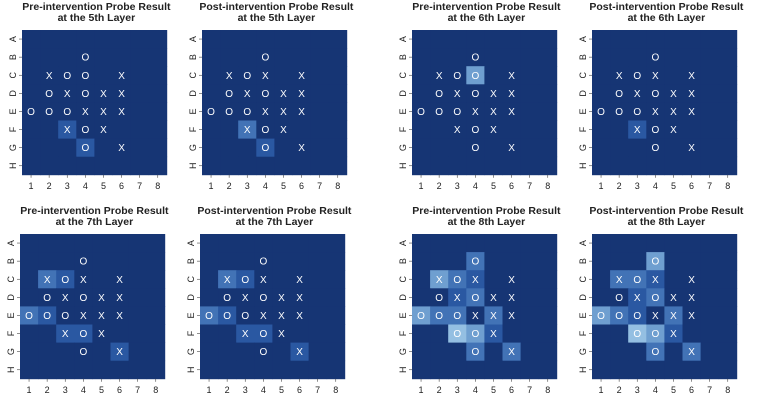 This screenshot has height=413, width=760. Describe the element at coordinates (655, 390) in the screenshot. I see `x-tick-label: 4` at that location.